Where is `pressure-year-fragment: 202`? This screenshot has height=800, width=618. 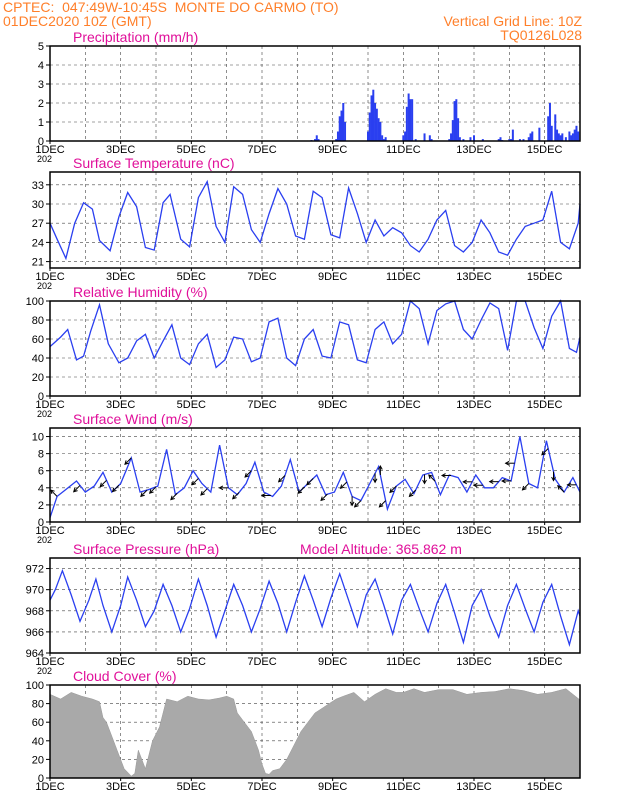 pressure-year-fragment: 202 is located at coordinates (44, 671).